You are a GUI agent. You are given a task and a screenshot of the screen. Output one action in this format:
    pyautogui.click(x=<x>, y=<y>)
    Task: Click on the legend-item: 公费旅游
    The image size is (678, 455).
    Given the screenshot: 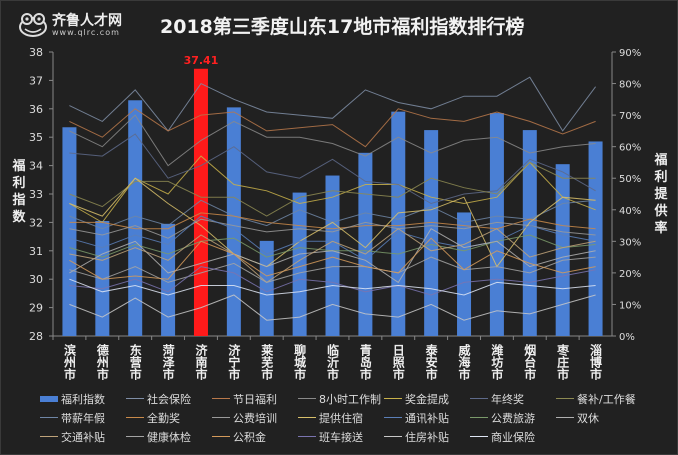 What is the action you would take?
    pyautogui.click(x=513, y=418)
    